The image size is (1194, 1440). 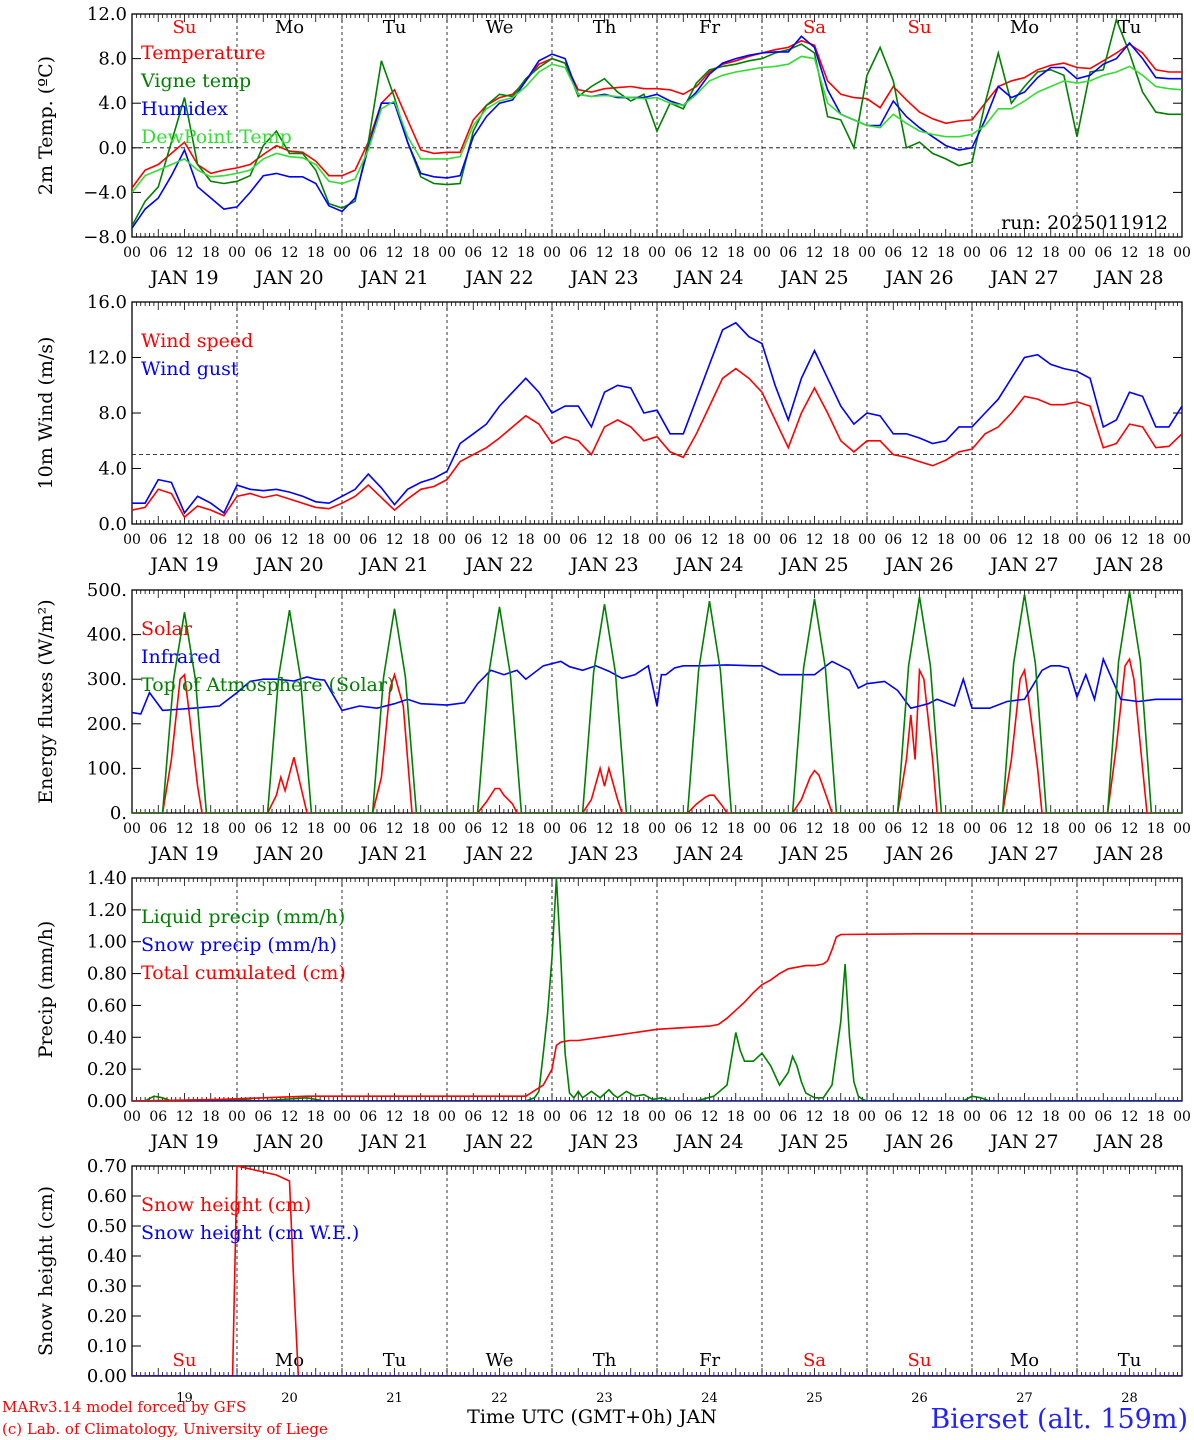 What do you see at coordinates (239, 945) in the screenshot?
I see `legend-entry: Snow precip (mm/h)` at bounding box center [239, 945].